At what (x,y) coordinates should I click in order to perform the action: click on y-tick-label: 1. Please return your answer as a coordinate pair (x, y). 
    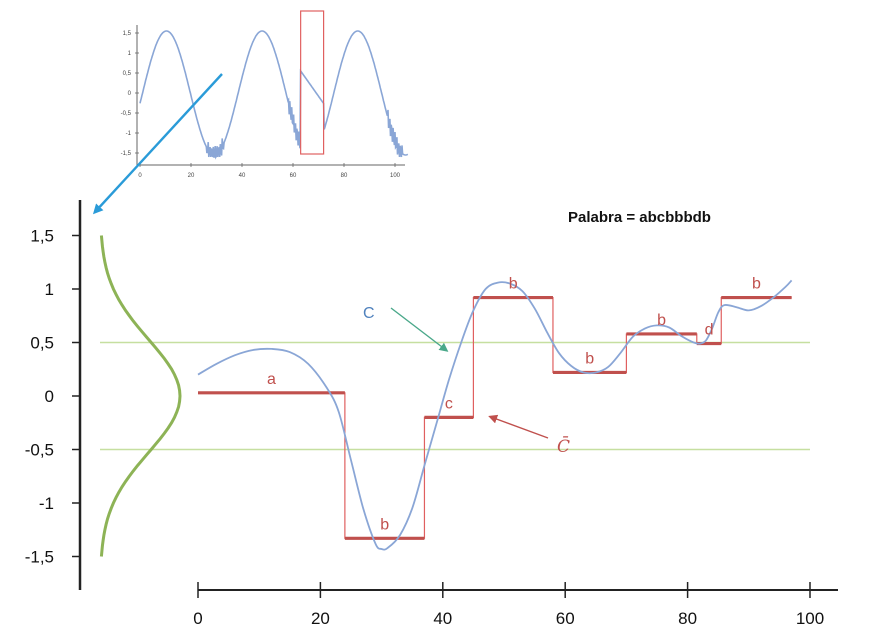
    Looking at the image, I should click on (49, 289).